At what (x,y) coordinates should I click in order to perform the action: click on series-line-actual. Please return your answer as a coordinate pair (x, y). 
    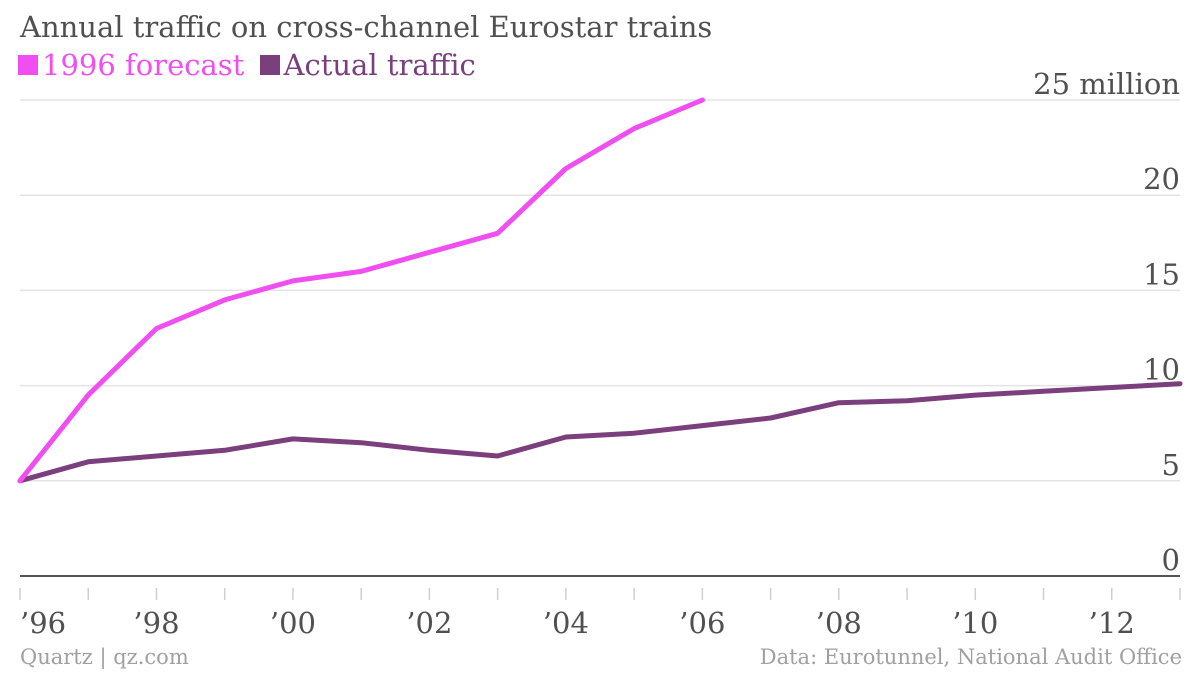
    Looking at the image, I should click on (600, 432).